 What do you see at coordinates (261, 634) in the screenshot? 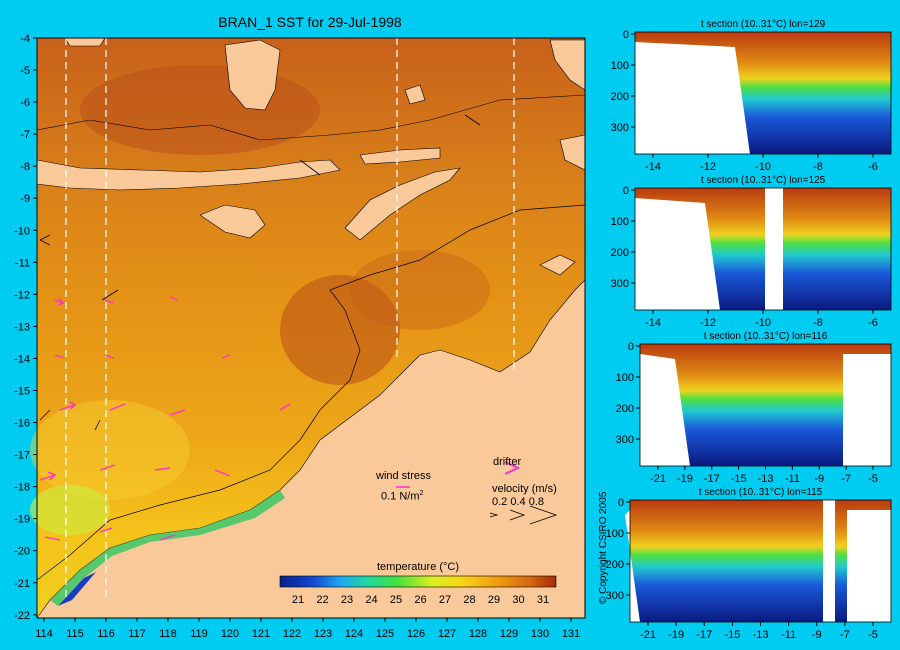
I see `lon-tick-label: 121` at bounding box center [261, 634].